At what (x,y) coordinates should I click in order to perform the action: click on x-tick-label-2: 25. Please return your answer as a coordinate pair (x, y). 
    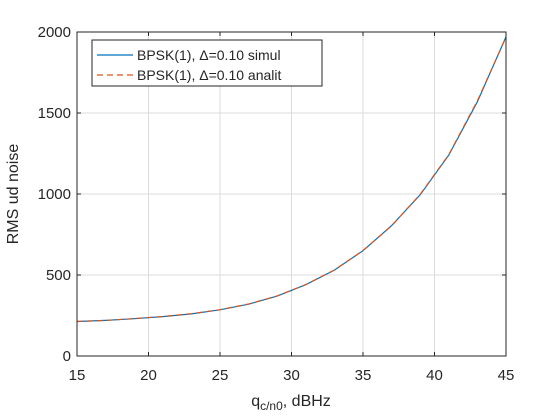
    Looking at the image, I should click on (220, 375).